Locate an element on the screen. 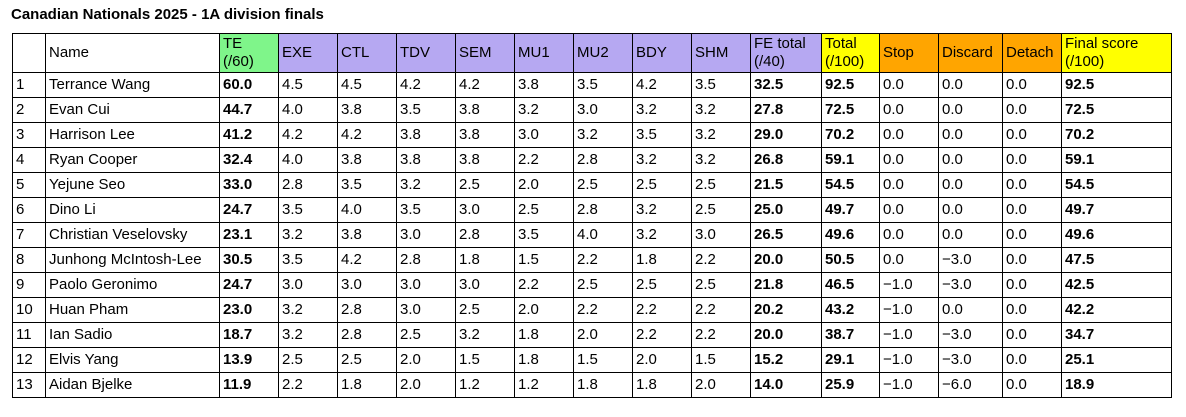  fe-total-cell: 29.0 is located at coordinates (786, 135).